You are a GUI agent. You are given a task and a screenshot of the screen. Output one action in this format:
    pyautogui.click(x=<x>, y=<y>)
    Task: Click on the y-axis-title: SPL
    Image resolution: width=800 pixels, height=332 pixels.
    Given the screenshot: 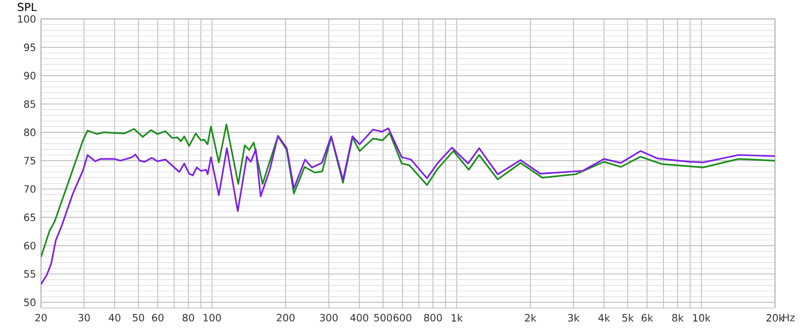 What is the action you would take?
    pyautogui.click(x=27, y=7)
    